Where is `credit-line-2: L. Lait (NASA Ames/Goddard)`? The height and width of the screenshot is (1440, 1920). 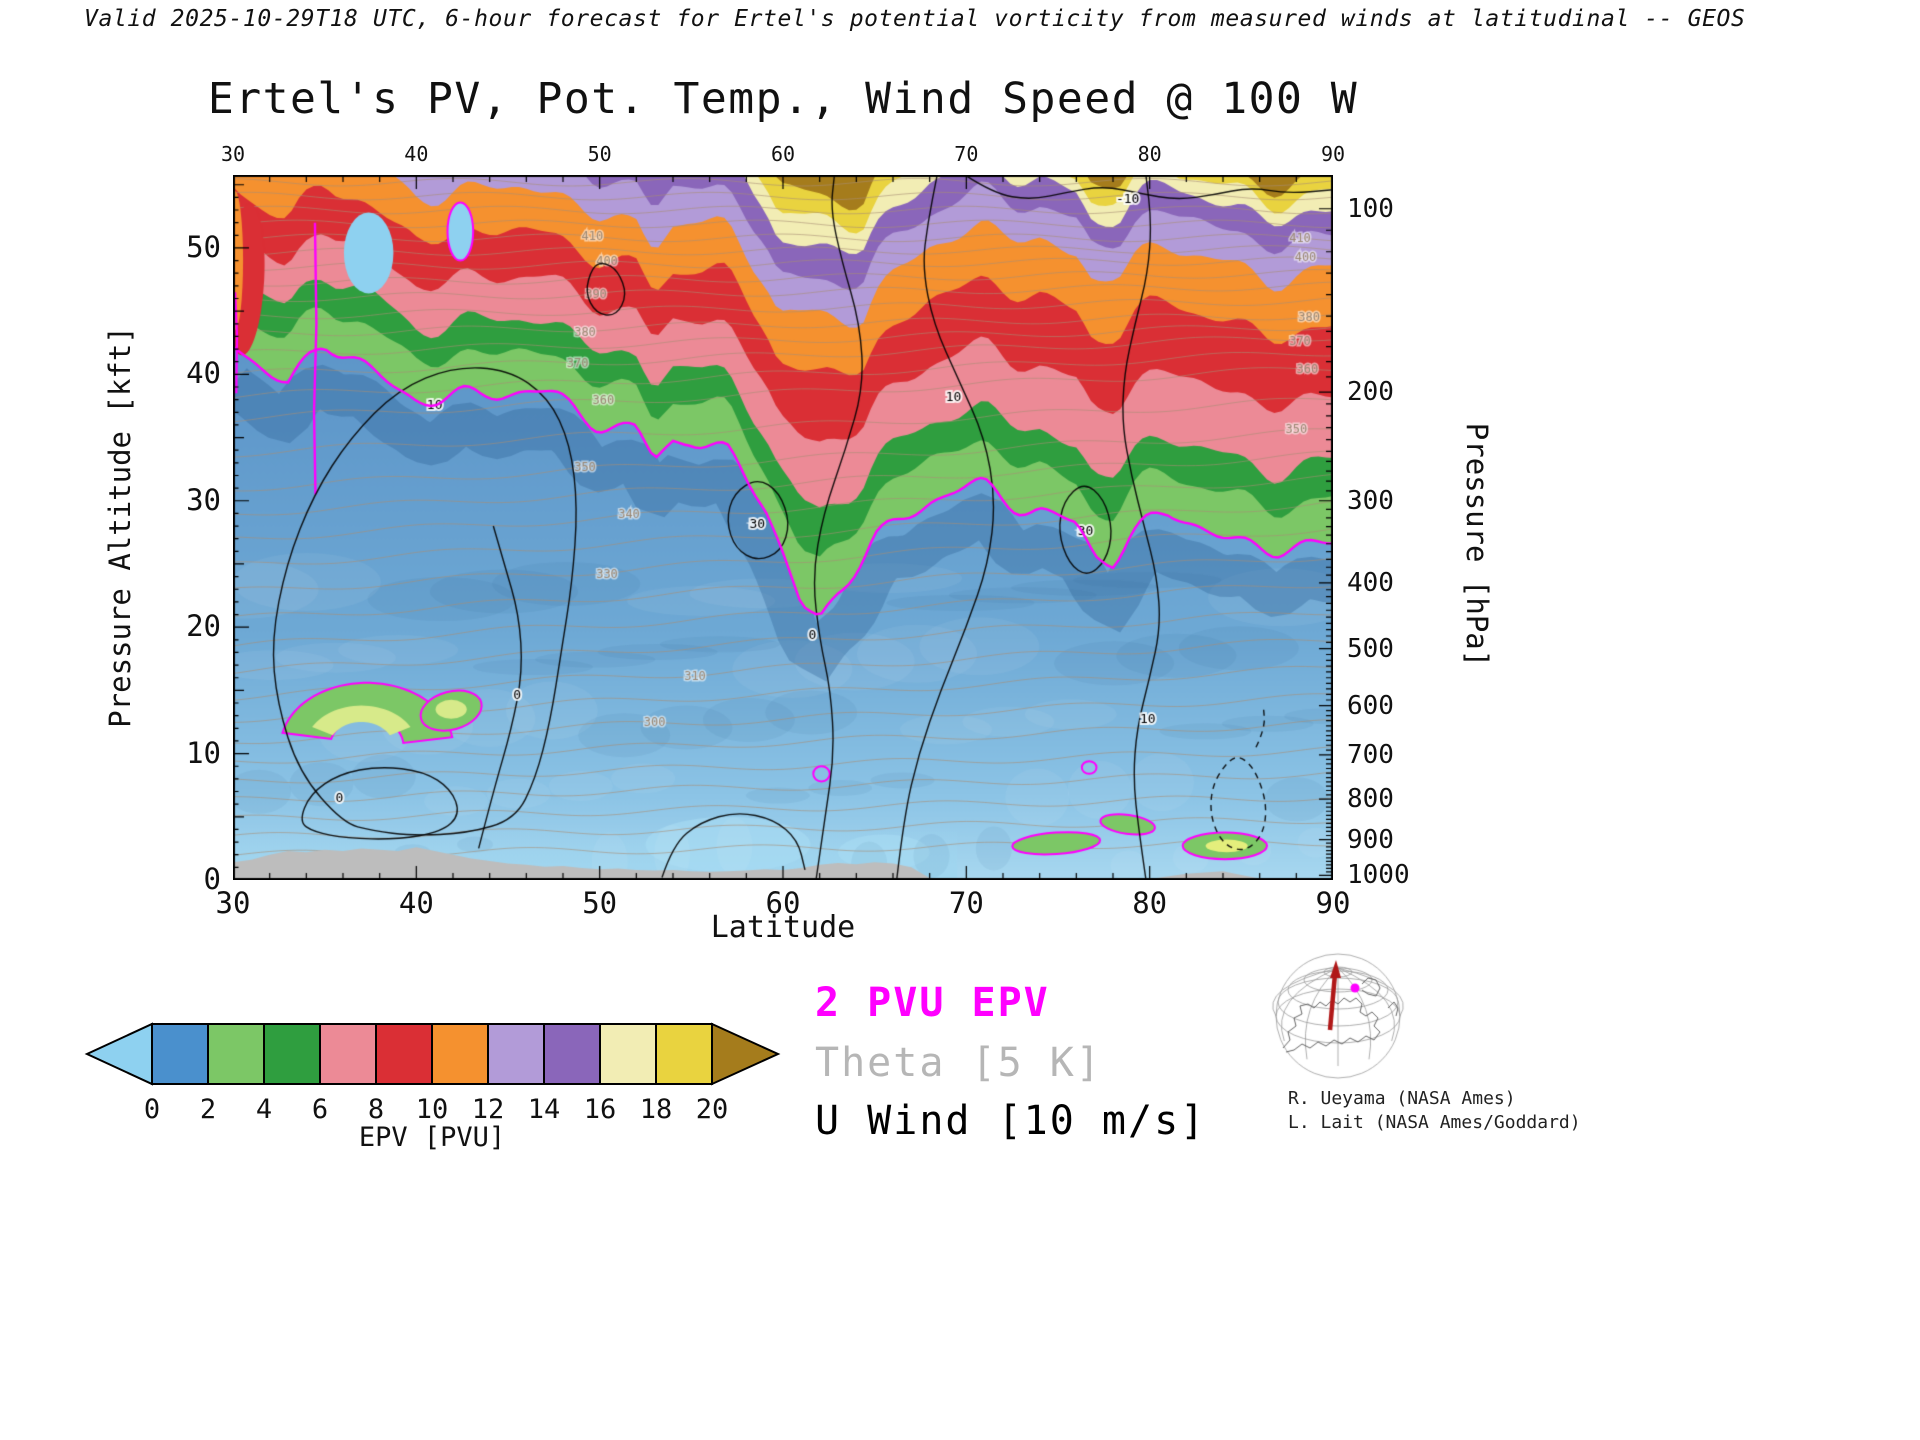
credit-line-2: L. Lait (NASA Ames/Goddard) is located at coordinates (1434, 1122).